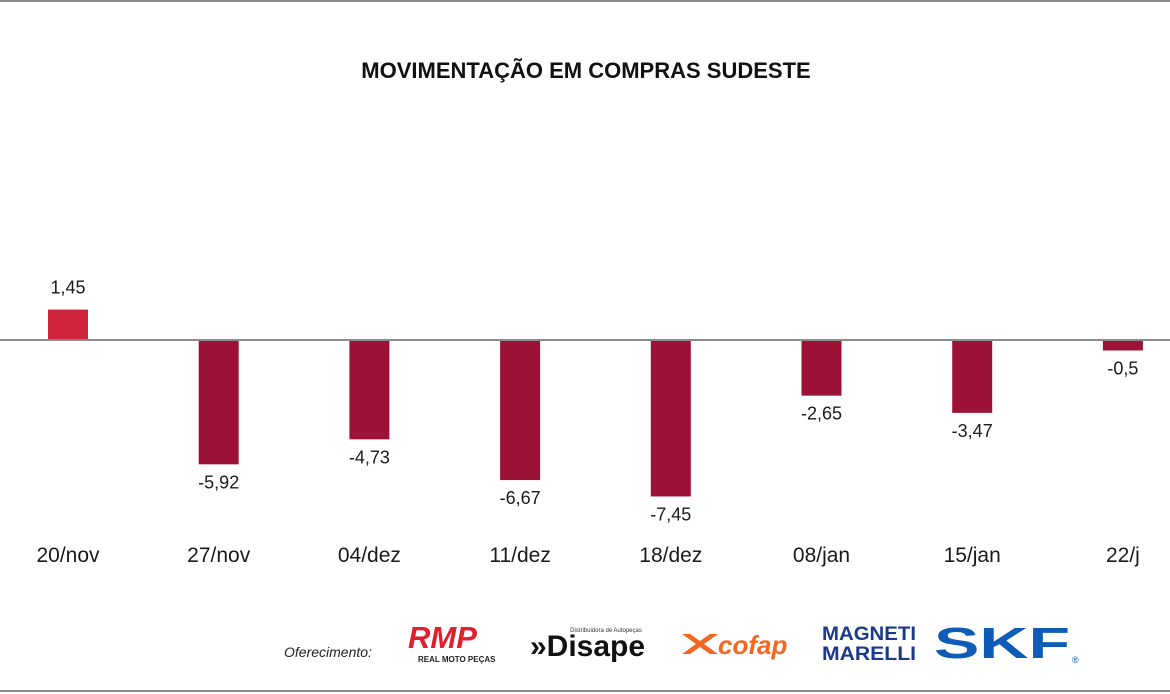 This screenshot has height=694, width=1170. What do you see at coordinates (869, 634) in the screenshot?
I see `magneti-marelli-line1: MAGNETI` at bounding box center [869, 634].